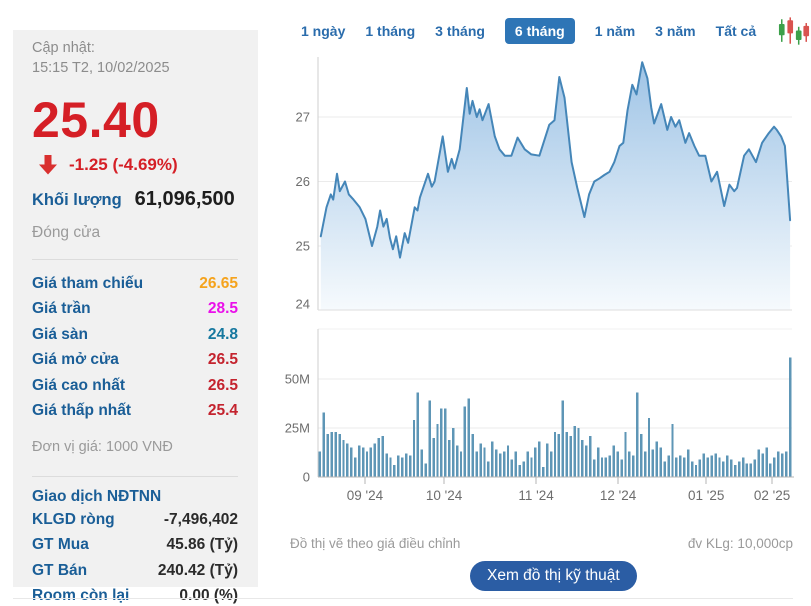 The height and width of the screenshot is (606, 811). What do you see at coordinates (135, 519) in the screenshot?
I see `foreign-row-net-volume: KLGD ròng -7,496,402` at bounding box center [135, 519].